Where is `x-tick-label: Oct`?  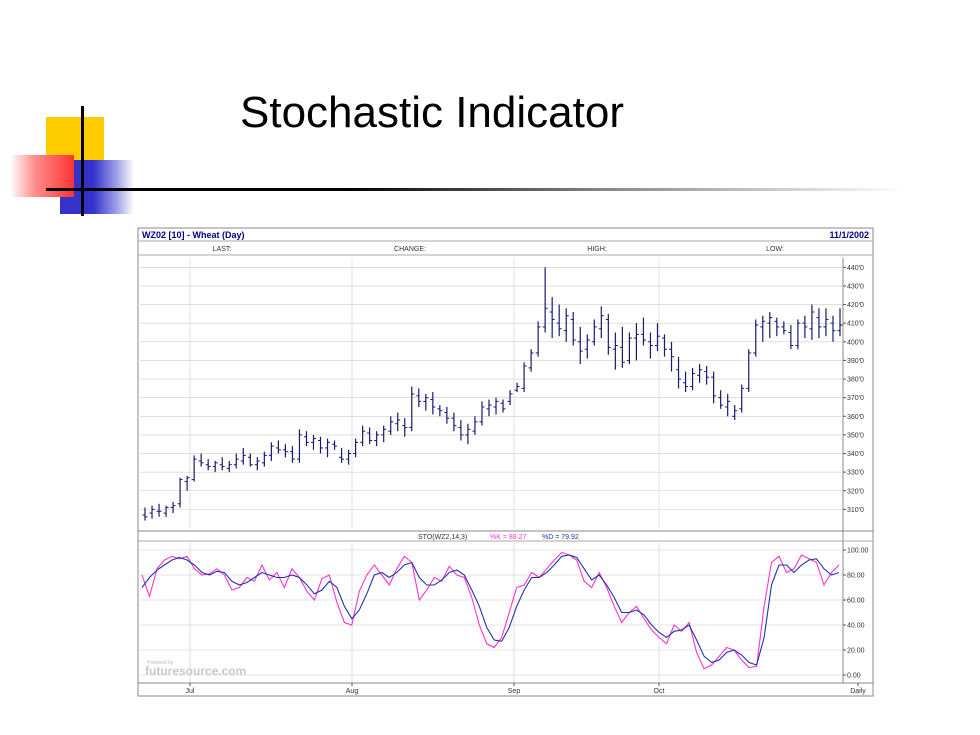
x-tick-label: Oct is located at coordinates (659, 691).